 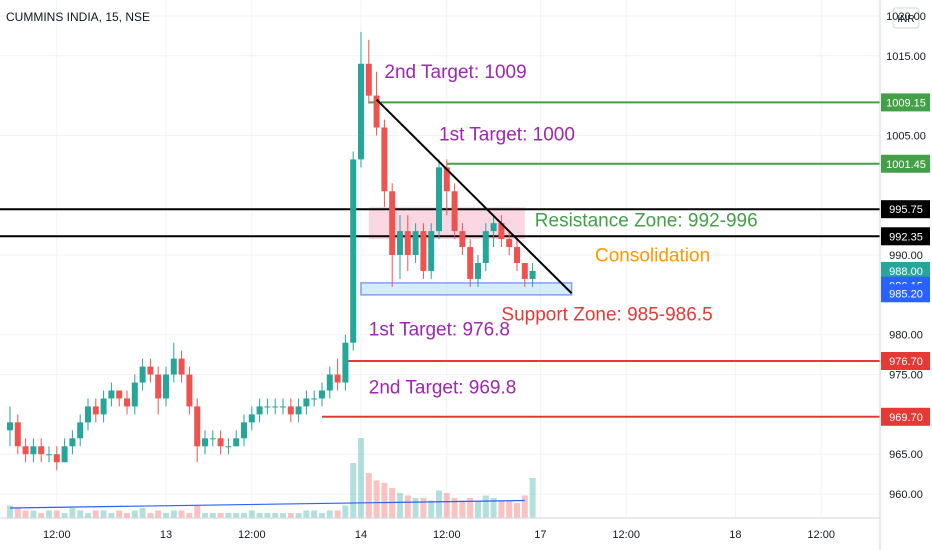 I want to click on annotation-label: 1st Target: 1000, so click(x=507, y=134).